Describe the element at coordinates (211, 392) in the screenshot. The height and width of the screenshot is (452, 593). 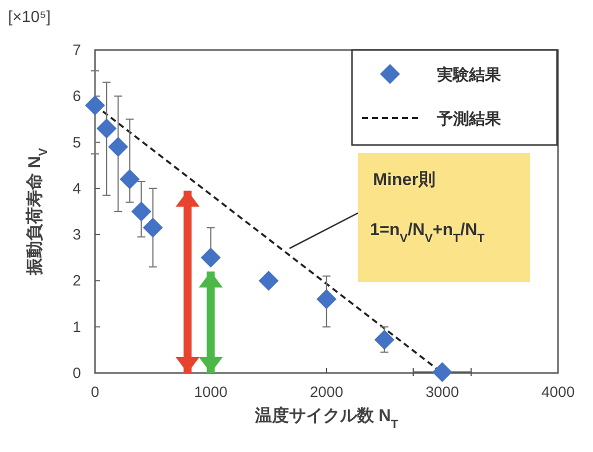
I see `x-tick-label: 1000` at that location.